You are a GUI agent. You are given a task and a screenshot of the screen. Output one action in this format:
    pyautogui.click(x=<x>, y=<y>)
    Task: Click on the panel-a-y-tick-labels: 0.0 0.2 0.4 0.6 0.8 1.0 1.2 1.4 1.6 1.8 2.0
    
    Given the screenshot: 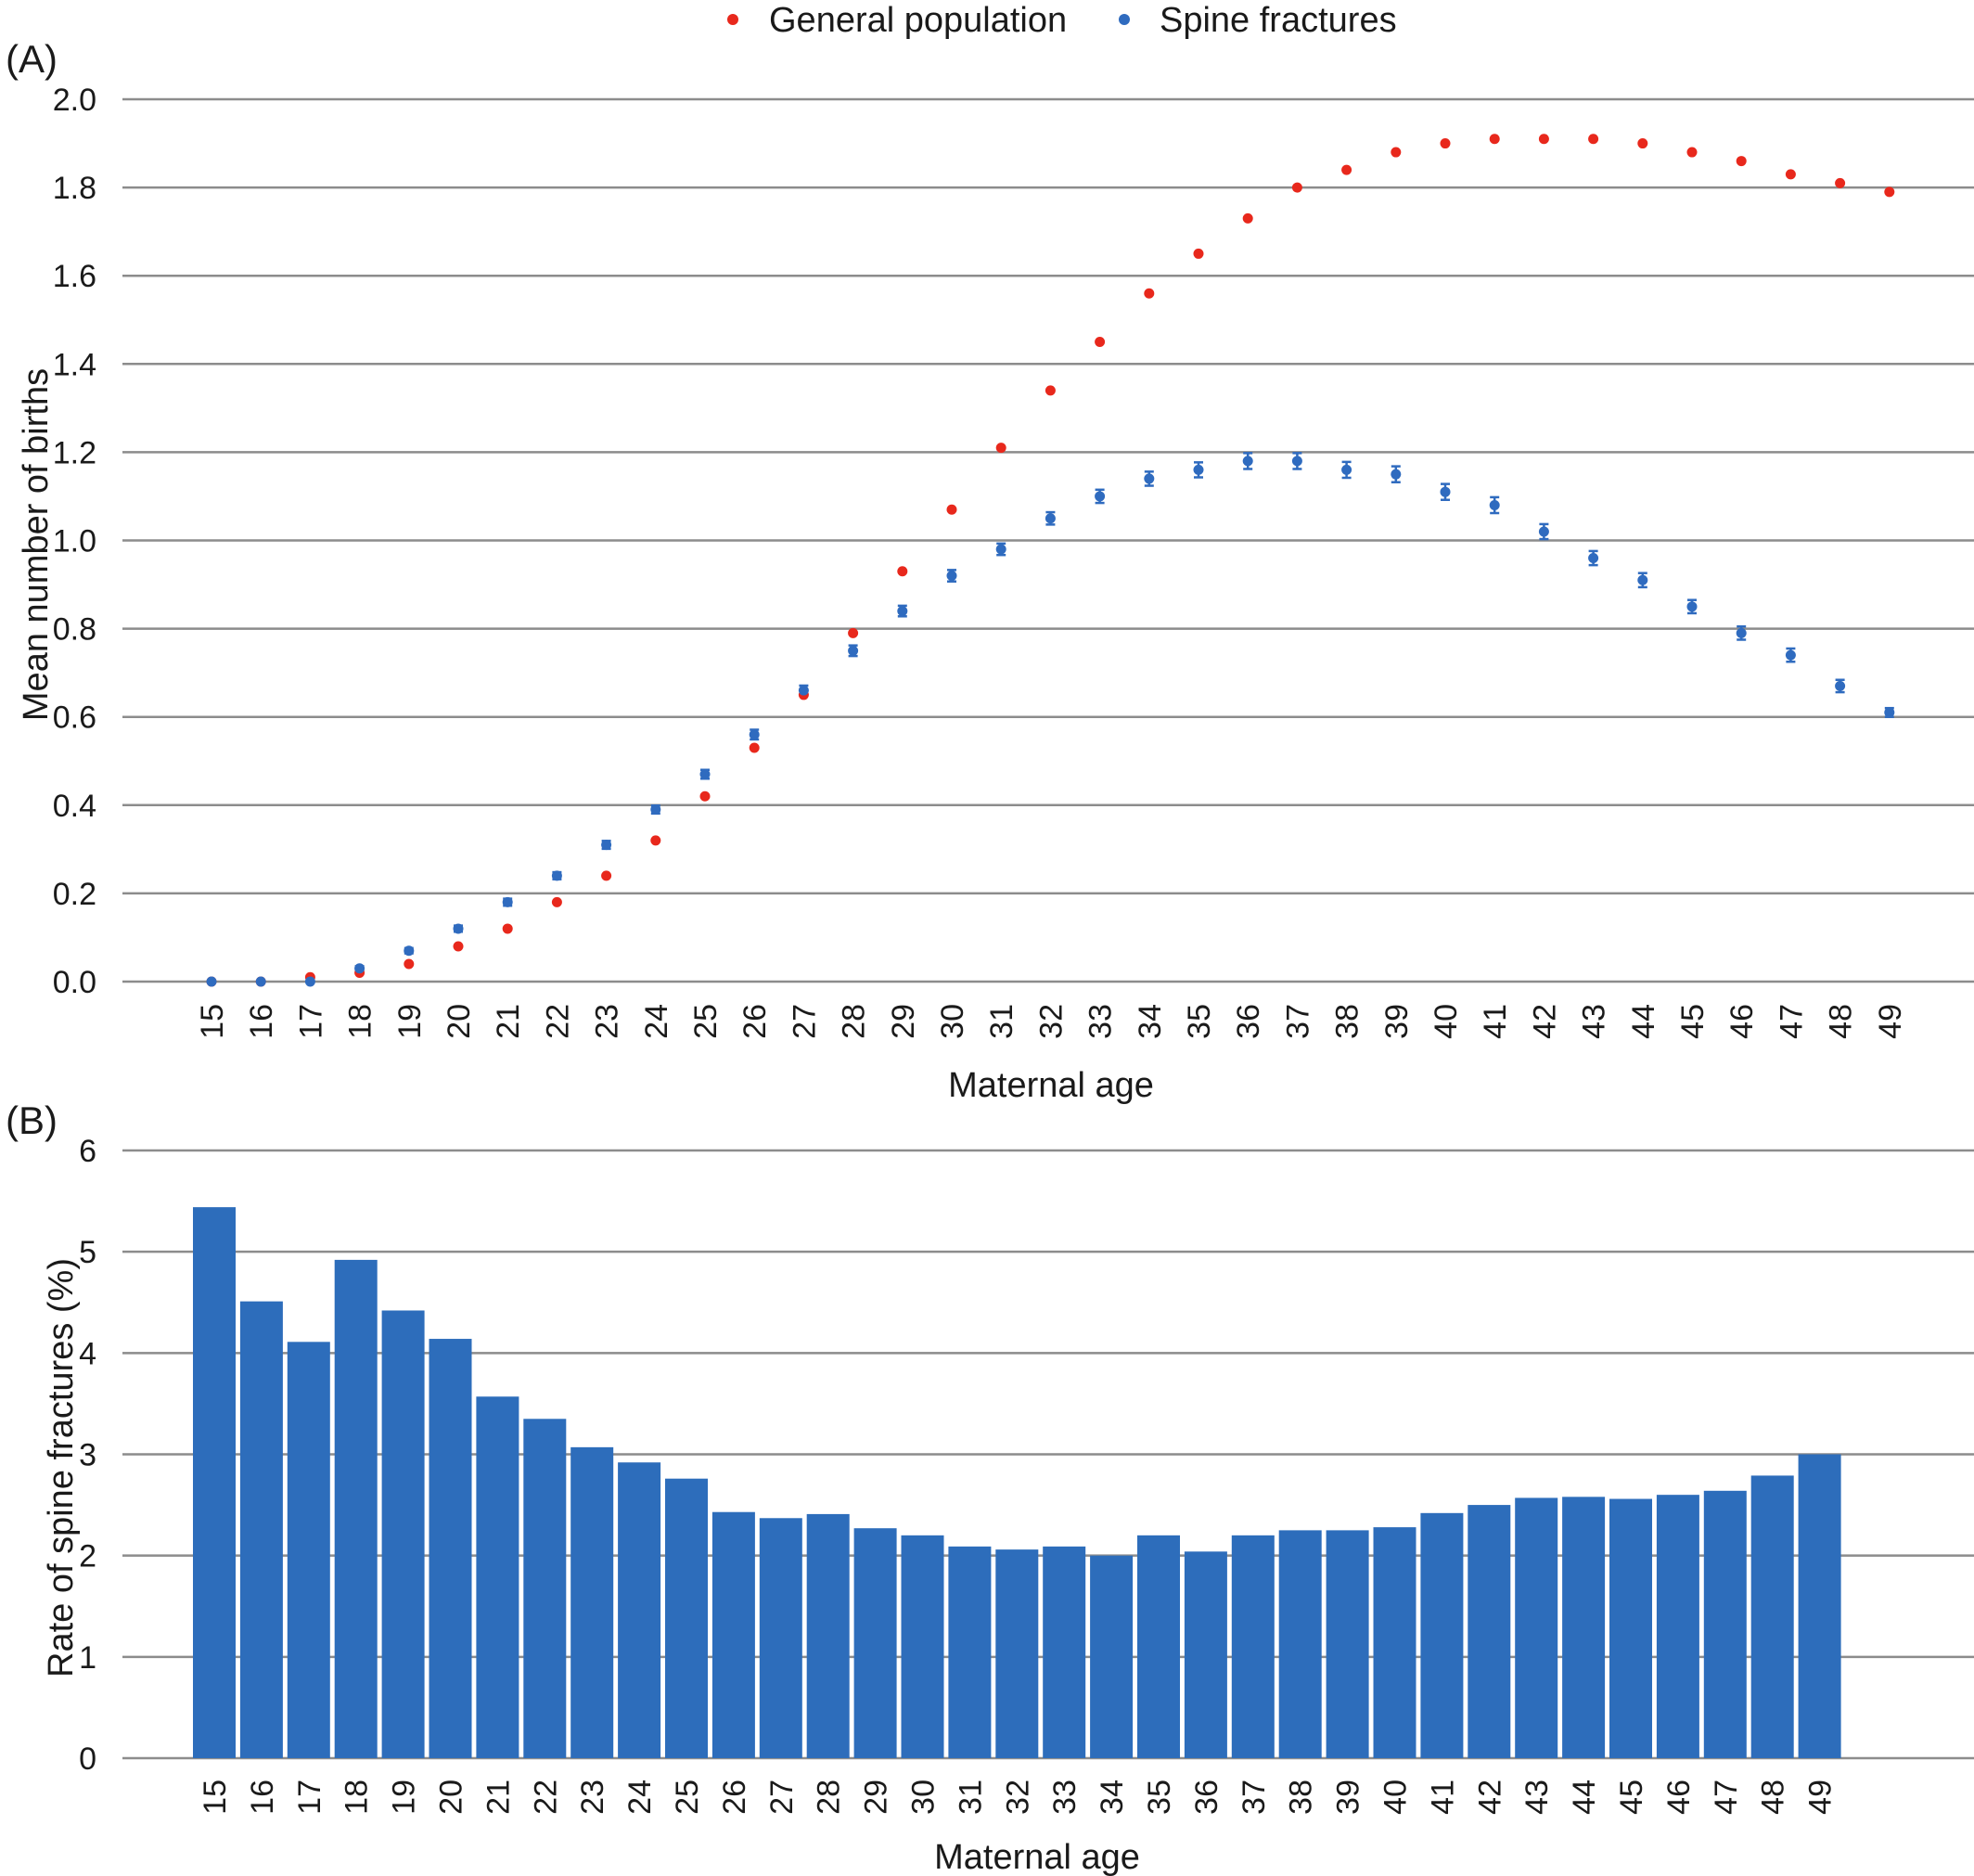 What is the action you would take?
    pyautogui.click(x=74, y=541)
    